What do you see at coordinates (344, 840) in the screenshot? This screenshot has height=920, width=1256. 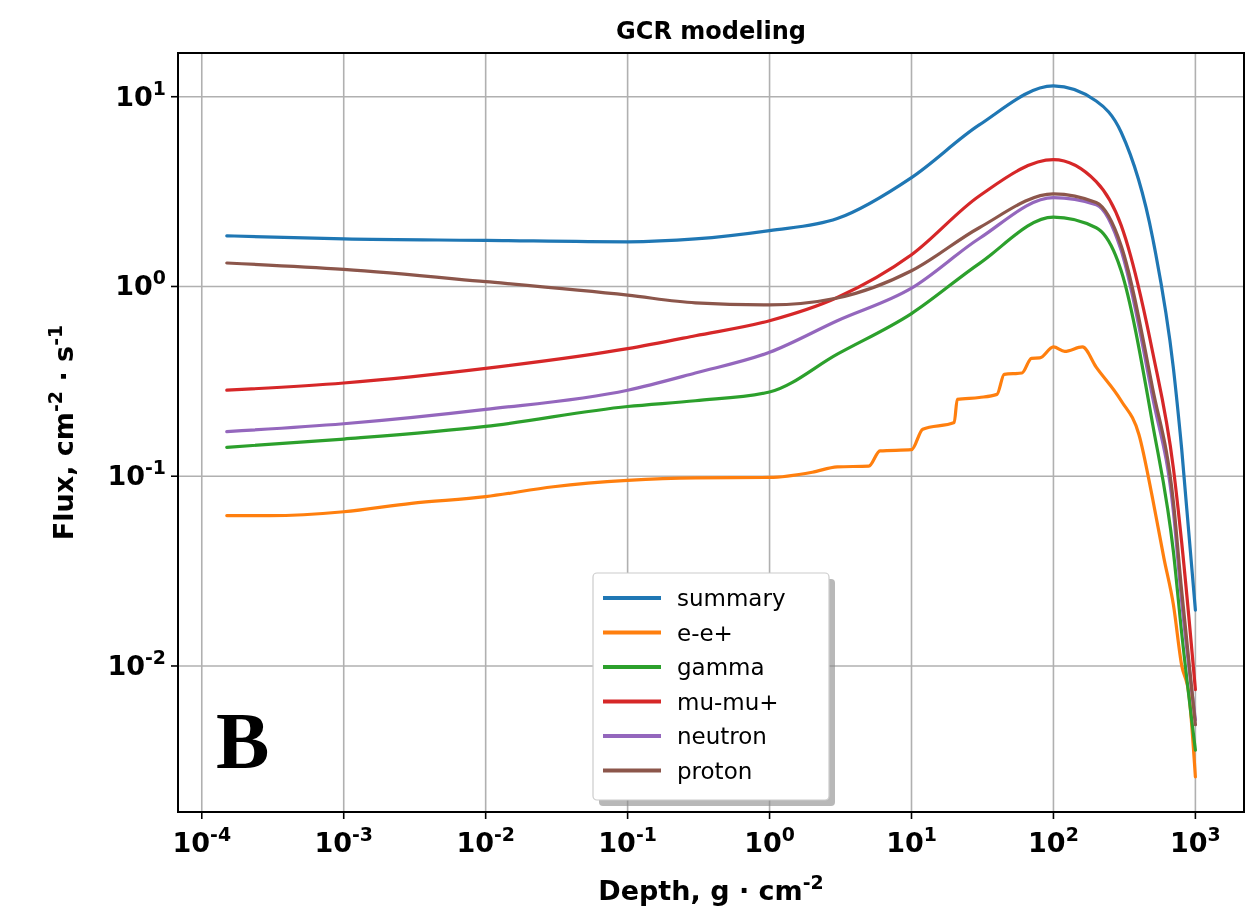 I see `x-tick-label: 10$^{-3}$` at bounding box center [344, 840].